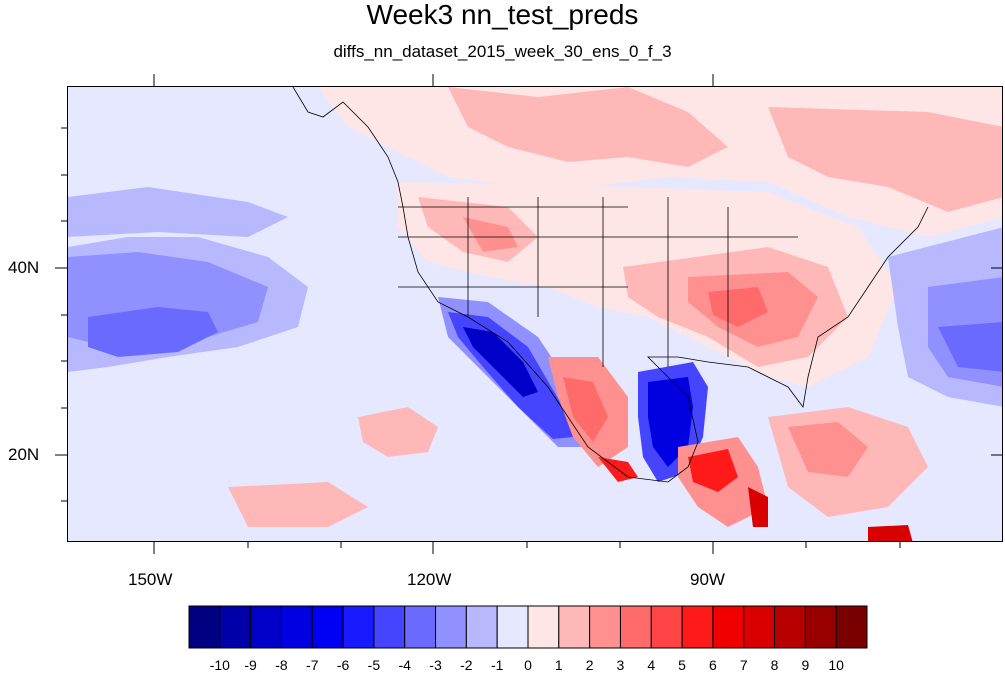 Image resolution: width=1005 pixels, height=673 pixels. What do you see at coordinates (713, 665) in the screenshot?
I see `colorbar-label: 6` at bounding box center [713, 665].